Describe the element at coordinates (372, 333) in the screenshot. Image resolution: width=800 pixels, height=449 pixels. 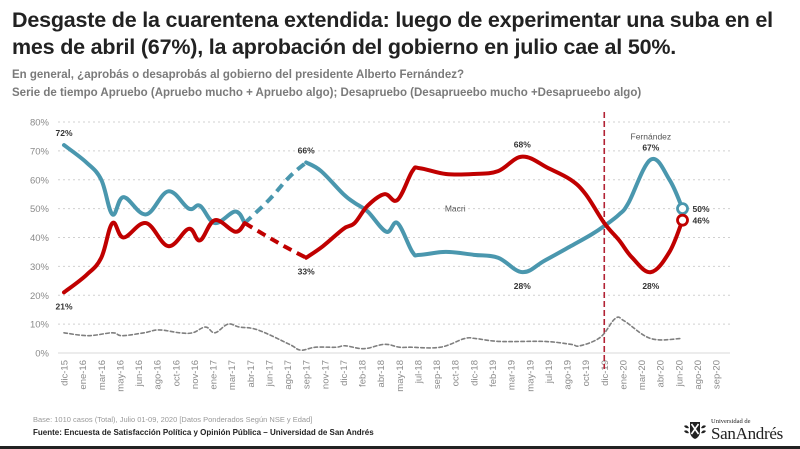
I see `series-line-ns-nc` at that location.